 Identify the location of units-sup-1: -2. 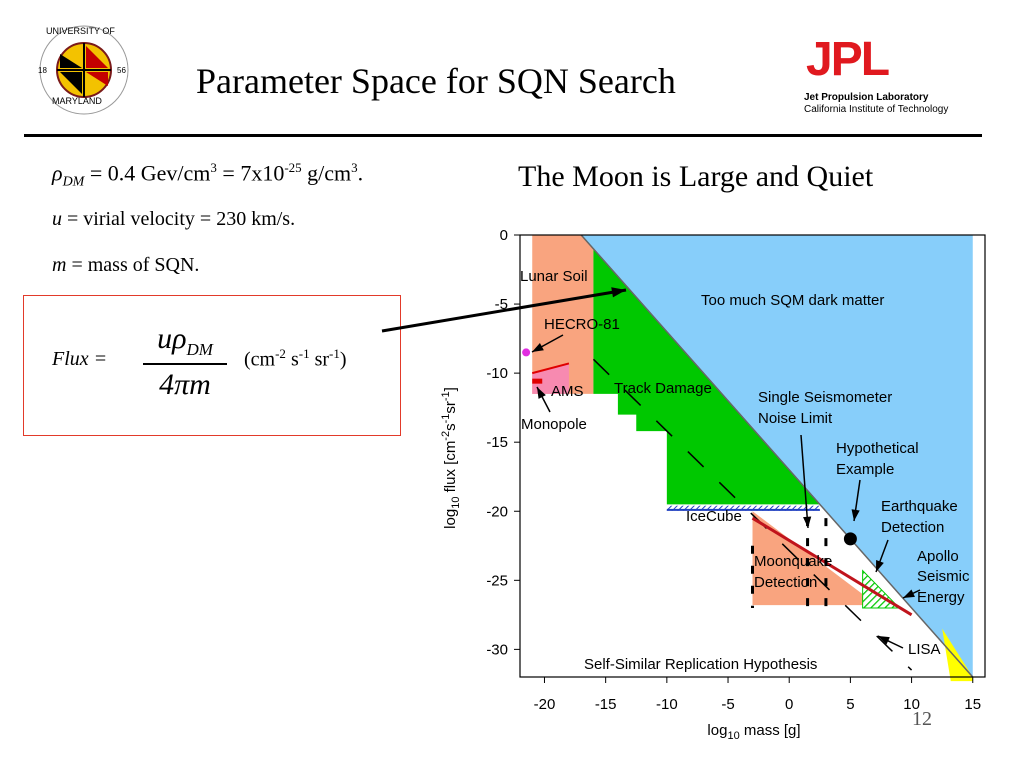
(280, 353).